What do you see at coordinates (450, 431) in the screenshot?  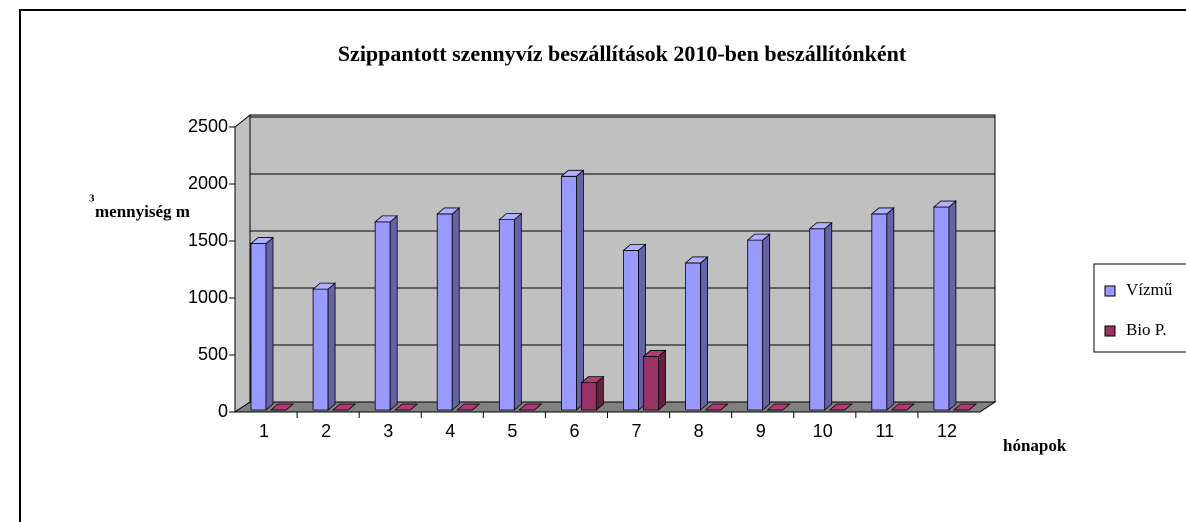 I see `x-tick-label: 4` at bounding box center [450, 431].